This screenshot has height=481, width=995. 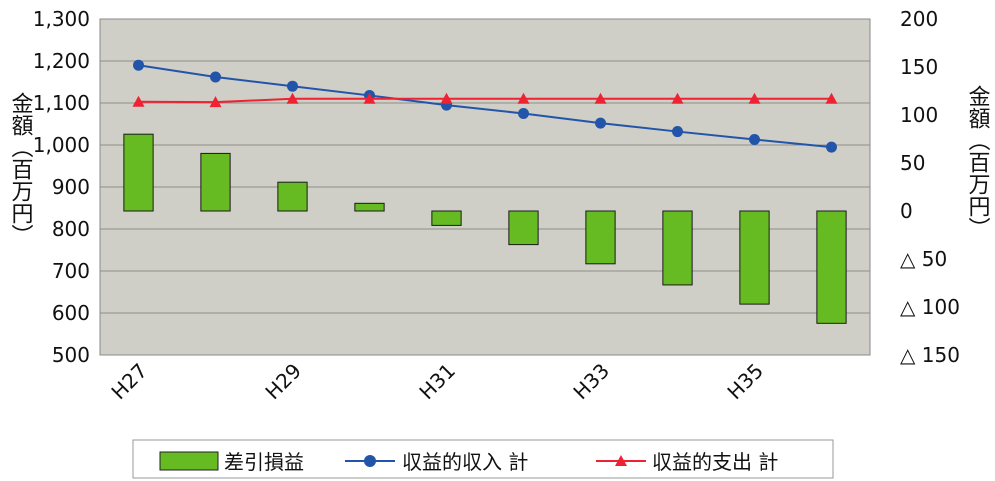 I want to click on legend-box, so click(x=483, y=459).